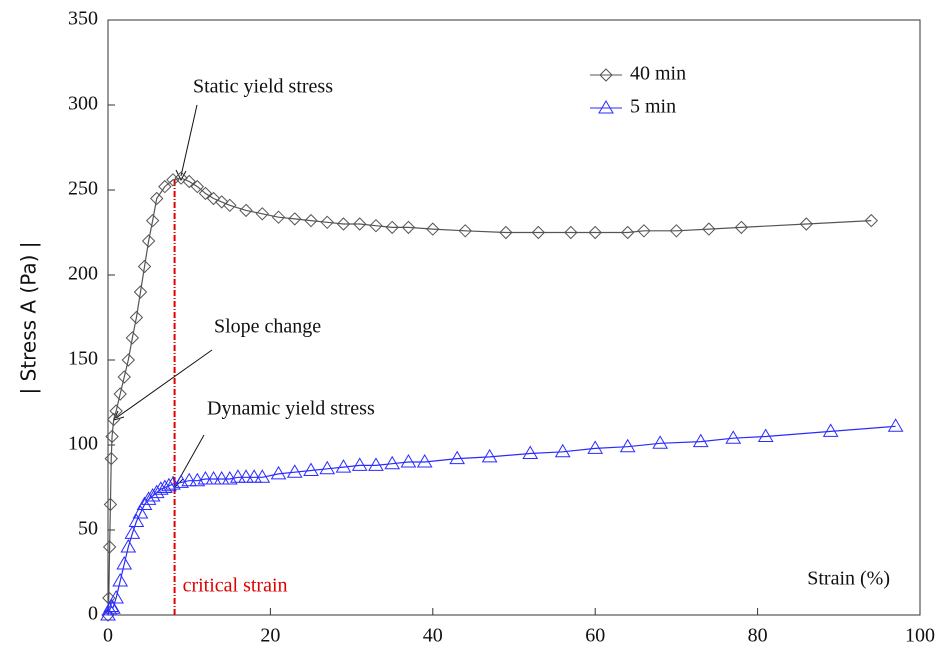 Image resolution: width=948 pixels, height=659 pixels. Describe the element at coordinates (595, 636) in the screenshot. I see `x-tick-label: 60` at that location.